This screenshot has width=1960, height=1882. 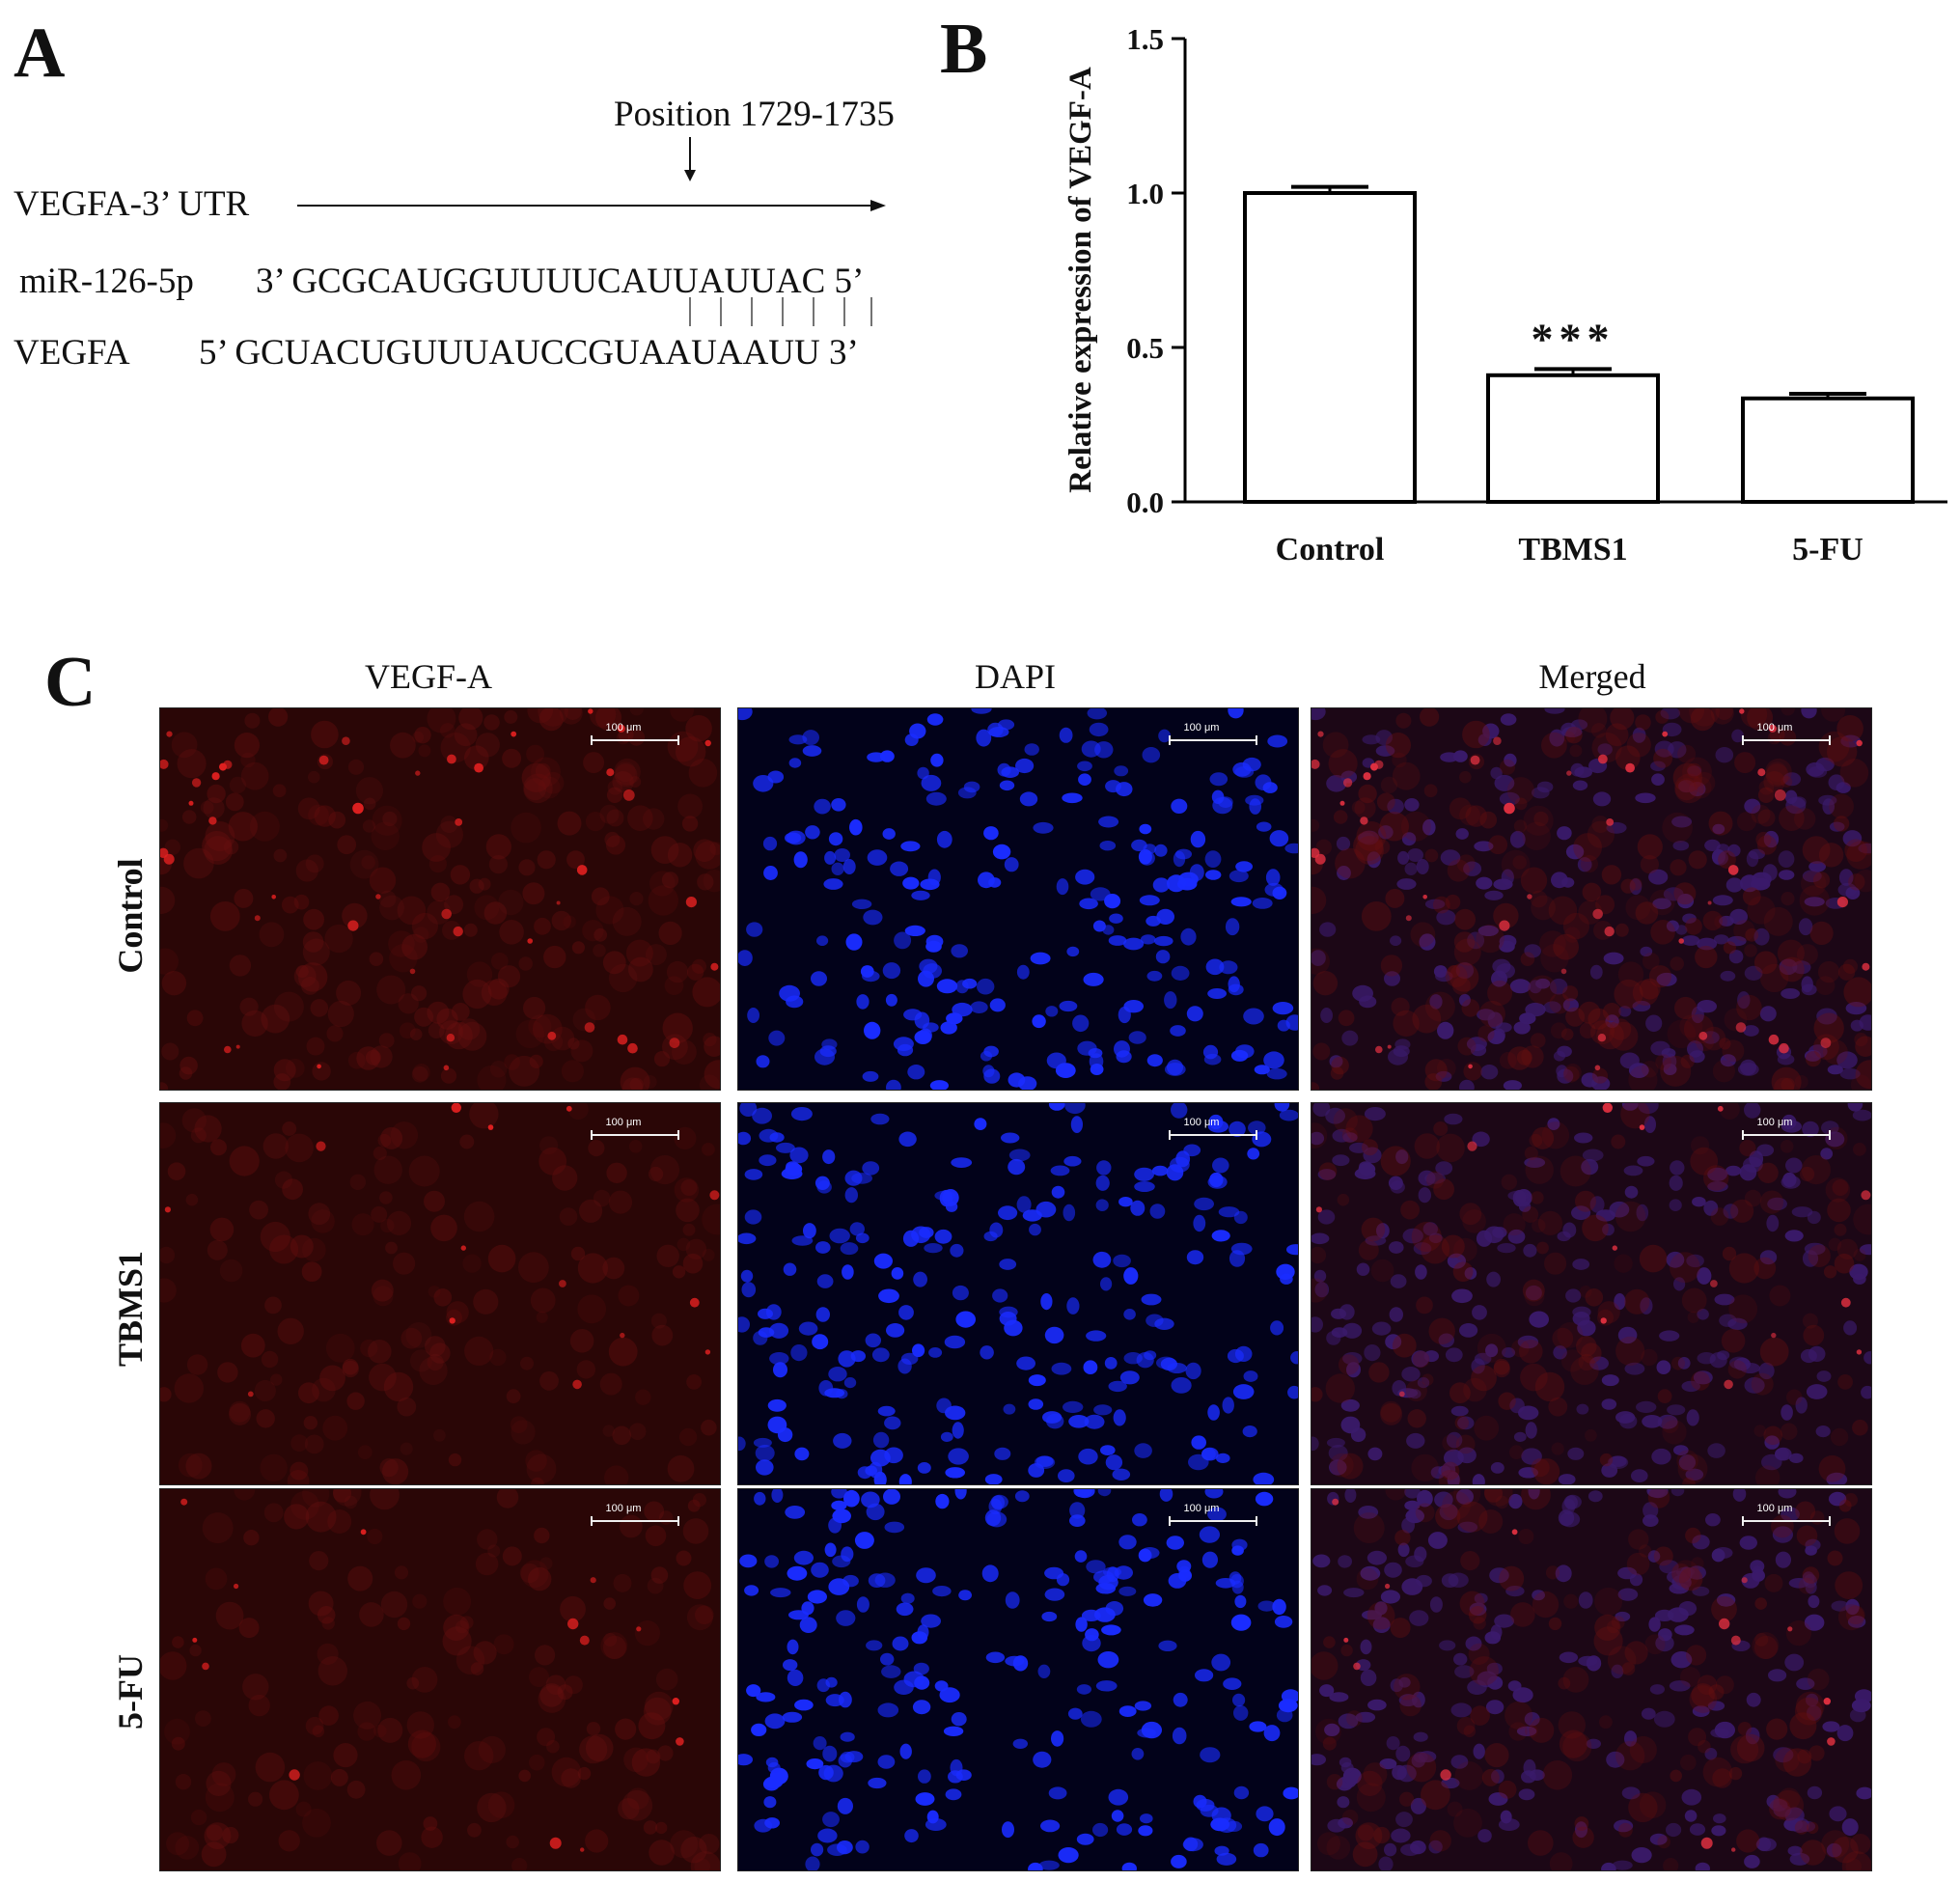 What do you see at coordinates (70, 682) in the screenshot?
I see `panel-c-letter: C` at bounding box center [70, 682].